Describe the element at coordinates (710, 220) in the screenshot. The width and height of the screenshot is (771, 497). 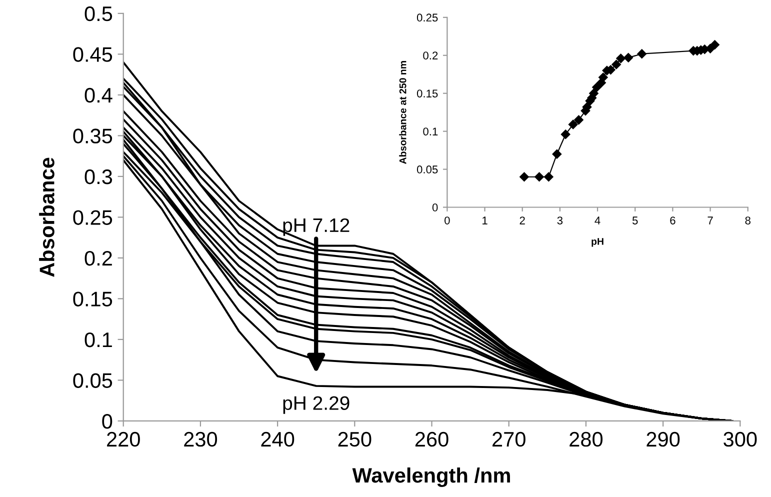
I see `x-tick-label: 7` at that location.